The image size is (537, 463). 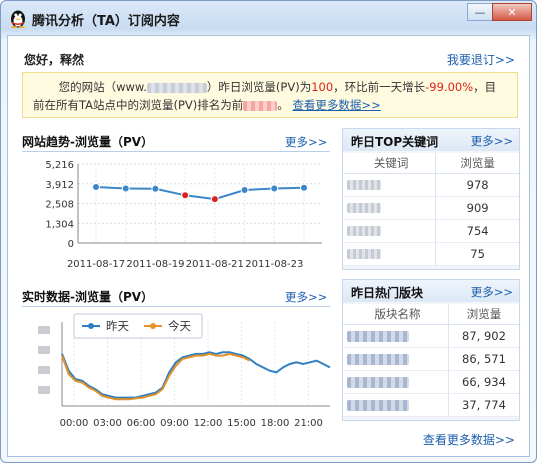 I want to click on realtime-more-link: 更多>>, so click(x=306, y=297).